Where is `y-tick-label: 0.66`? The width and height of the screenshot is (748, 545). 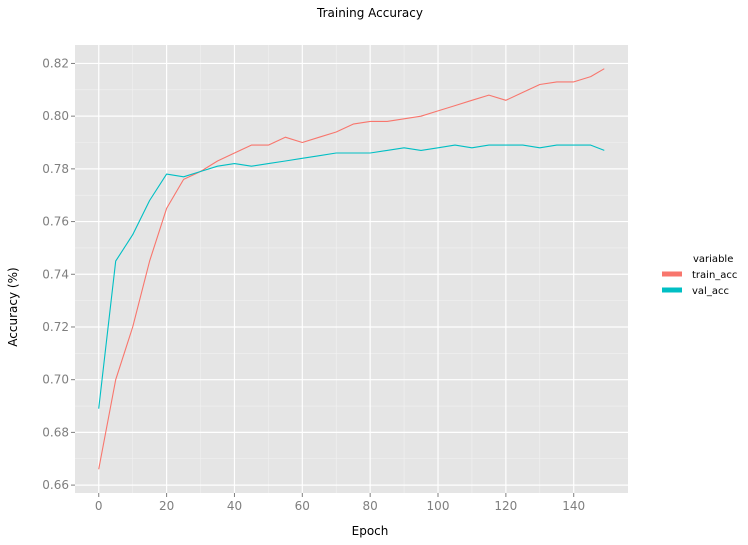
y-tick-label: 0.66 is located at coordinates (55, 485).